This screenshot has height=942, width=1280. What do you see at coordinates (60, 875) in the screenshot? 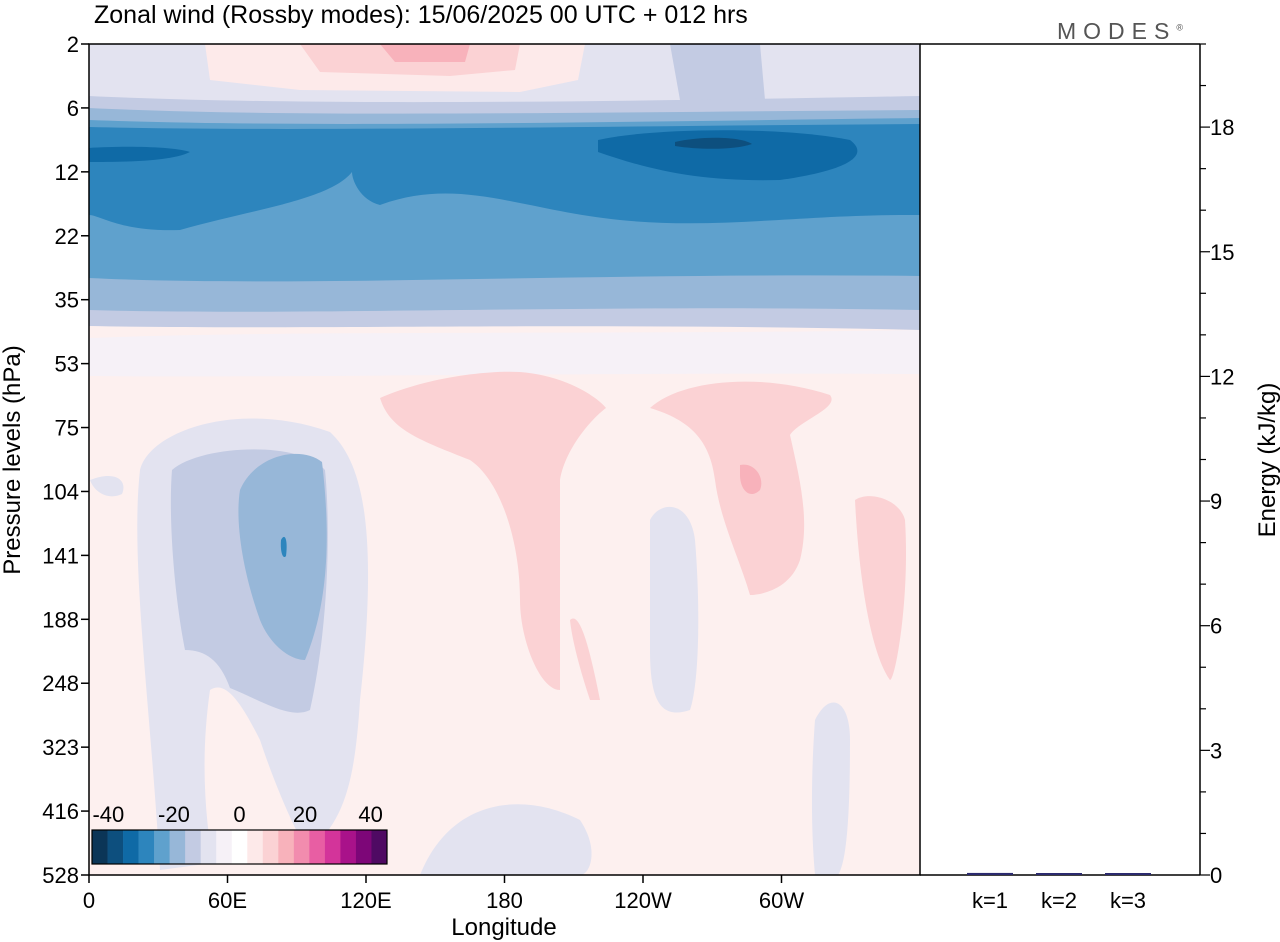
I see `y-tick-label: 528` at bounding box center [60, 875].